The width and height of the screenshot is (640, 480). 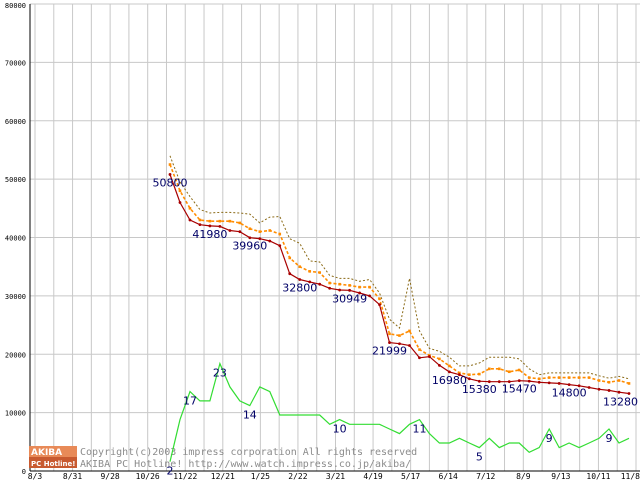 I want to click on x-tick-label: 8/3, so click(x=35, y=476).